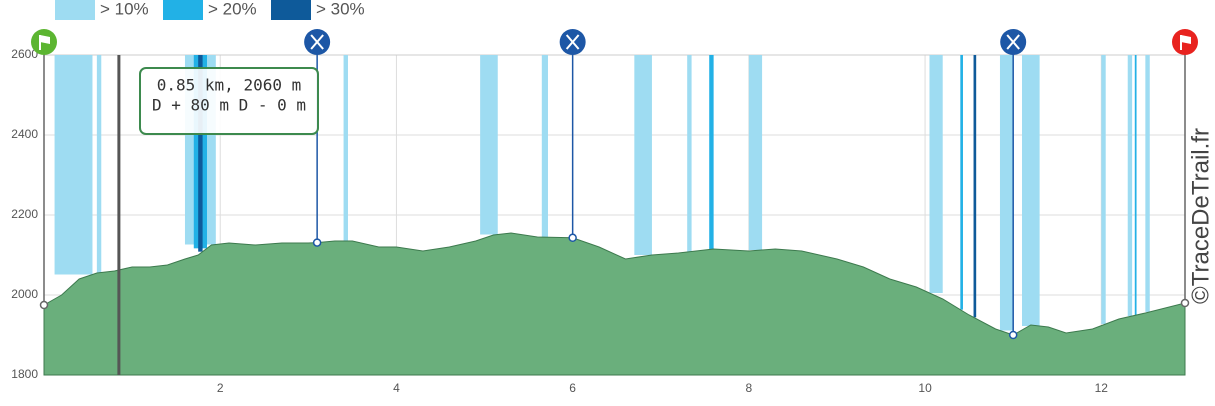 The width and height of the screenshot is (1215, 406). Describe the element at coordinates (232, 9) in the screenshot. I see `legend-label: > 20%` at that location.